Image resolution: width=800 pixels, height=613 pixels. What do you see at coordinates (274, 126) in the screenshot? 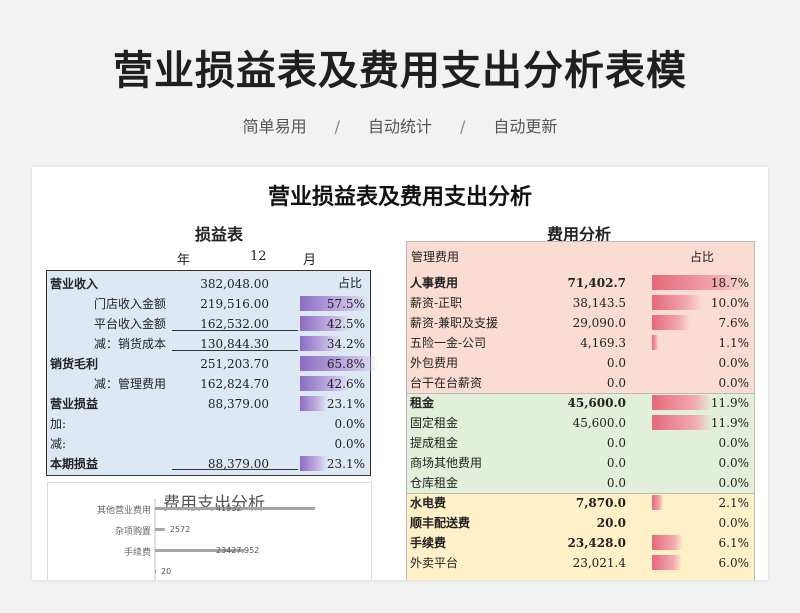
I see `tag-easy: 简单易用` at bounding box center [274, 126].